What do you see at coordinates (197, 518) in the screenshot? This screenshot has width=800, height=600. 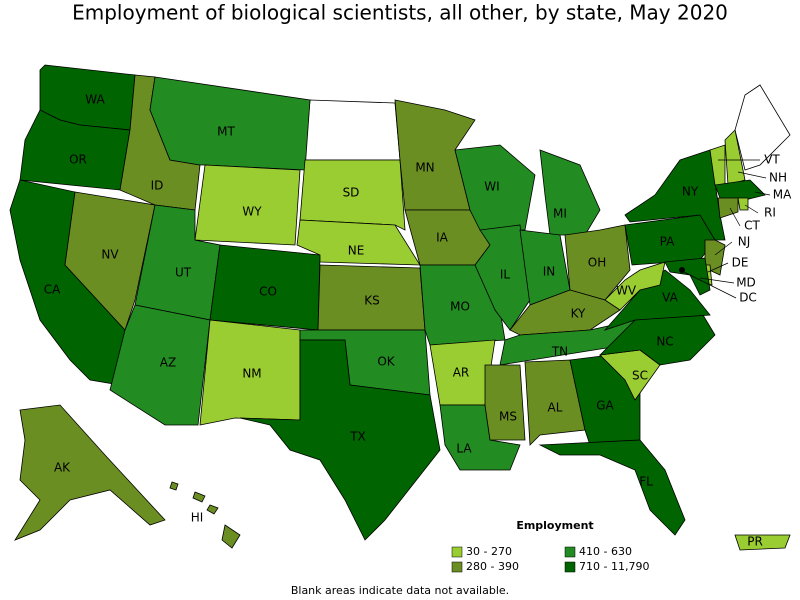 I see `state-label: HI` at bounding box center [197, 518].